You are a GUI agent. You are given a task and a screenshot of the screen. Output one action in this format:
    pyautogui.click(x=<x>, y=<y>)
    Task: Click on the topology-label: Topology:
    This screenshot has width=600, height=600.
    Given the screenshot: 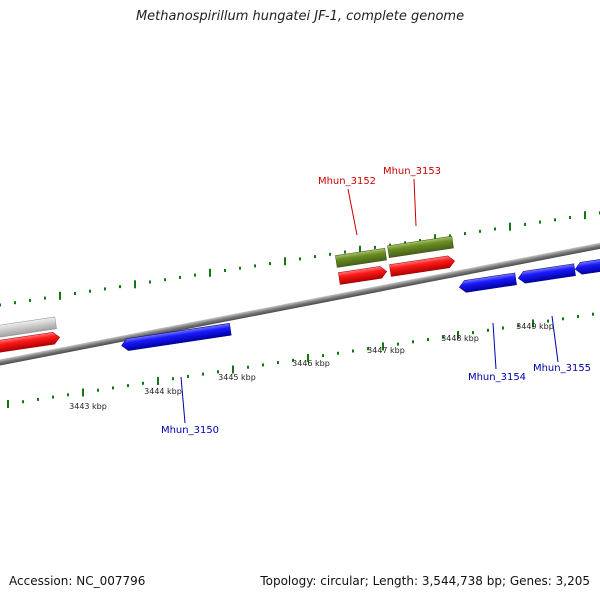 What is the action you would take?
    pyautogui.click(x=288, y=581)
    